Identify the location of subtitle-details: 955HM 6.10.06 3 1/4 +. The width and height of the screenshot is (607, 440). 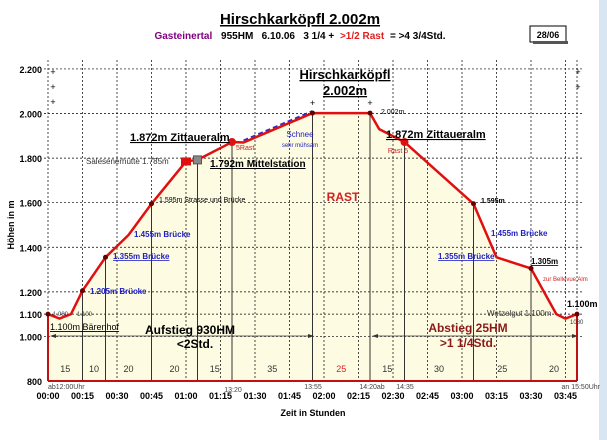
(277, 36).